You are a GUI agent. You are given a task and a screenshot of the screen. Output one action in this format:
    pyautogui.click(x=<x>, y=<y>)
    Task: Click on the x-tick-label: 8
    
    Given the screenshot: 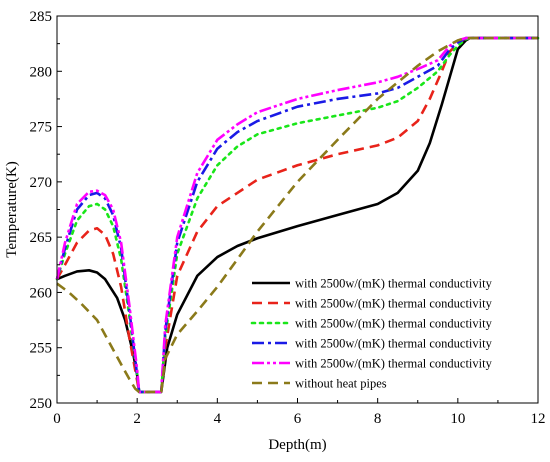 What is the action you would take?
    pyautogui.click(x=378, y=419)
    